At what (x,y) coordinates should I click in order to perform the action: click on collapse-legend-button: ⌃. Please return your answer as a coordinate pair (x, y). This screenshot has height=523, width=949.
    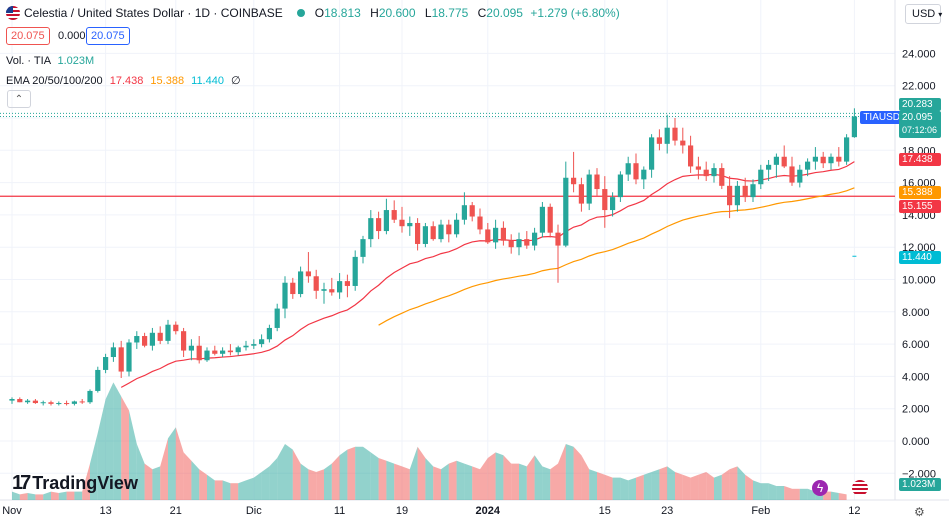
    Looking at the image, I should click on (19, 99).